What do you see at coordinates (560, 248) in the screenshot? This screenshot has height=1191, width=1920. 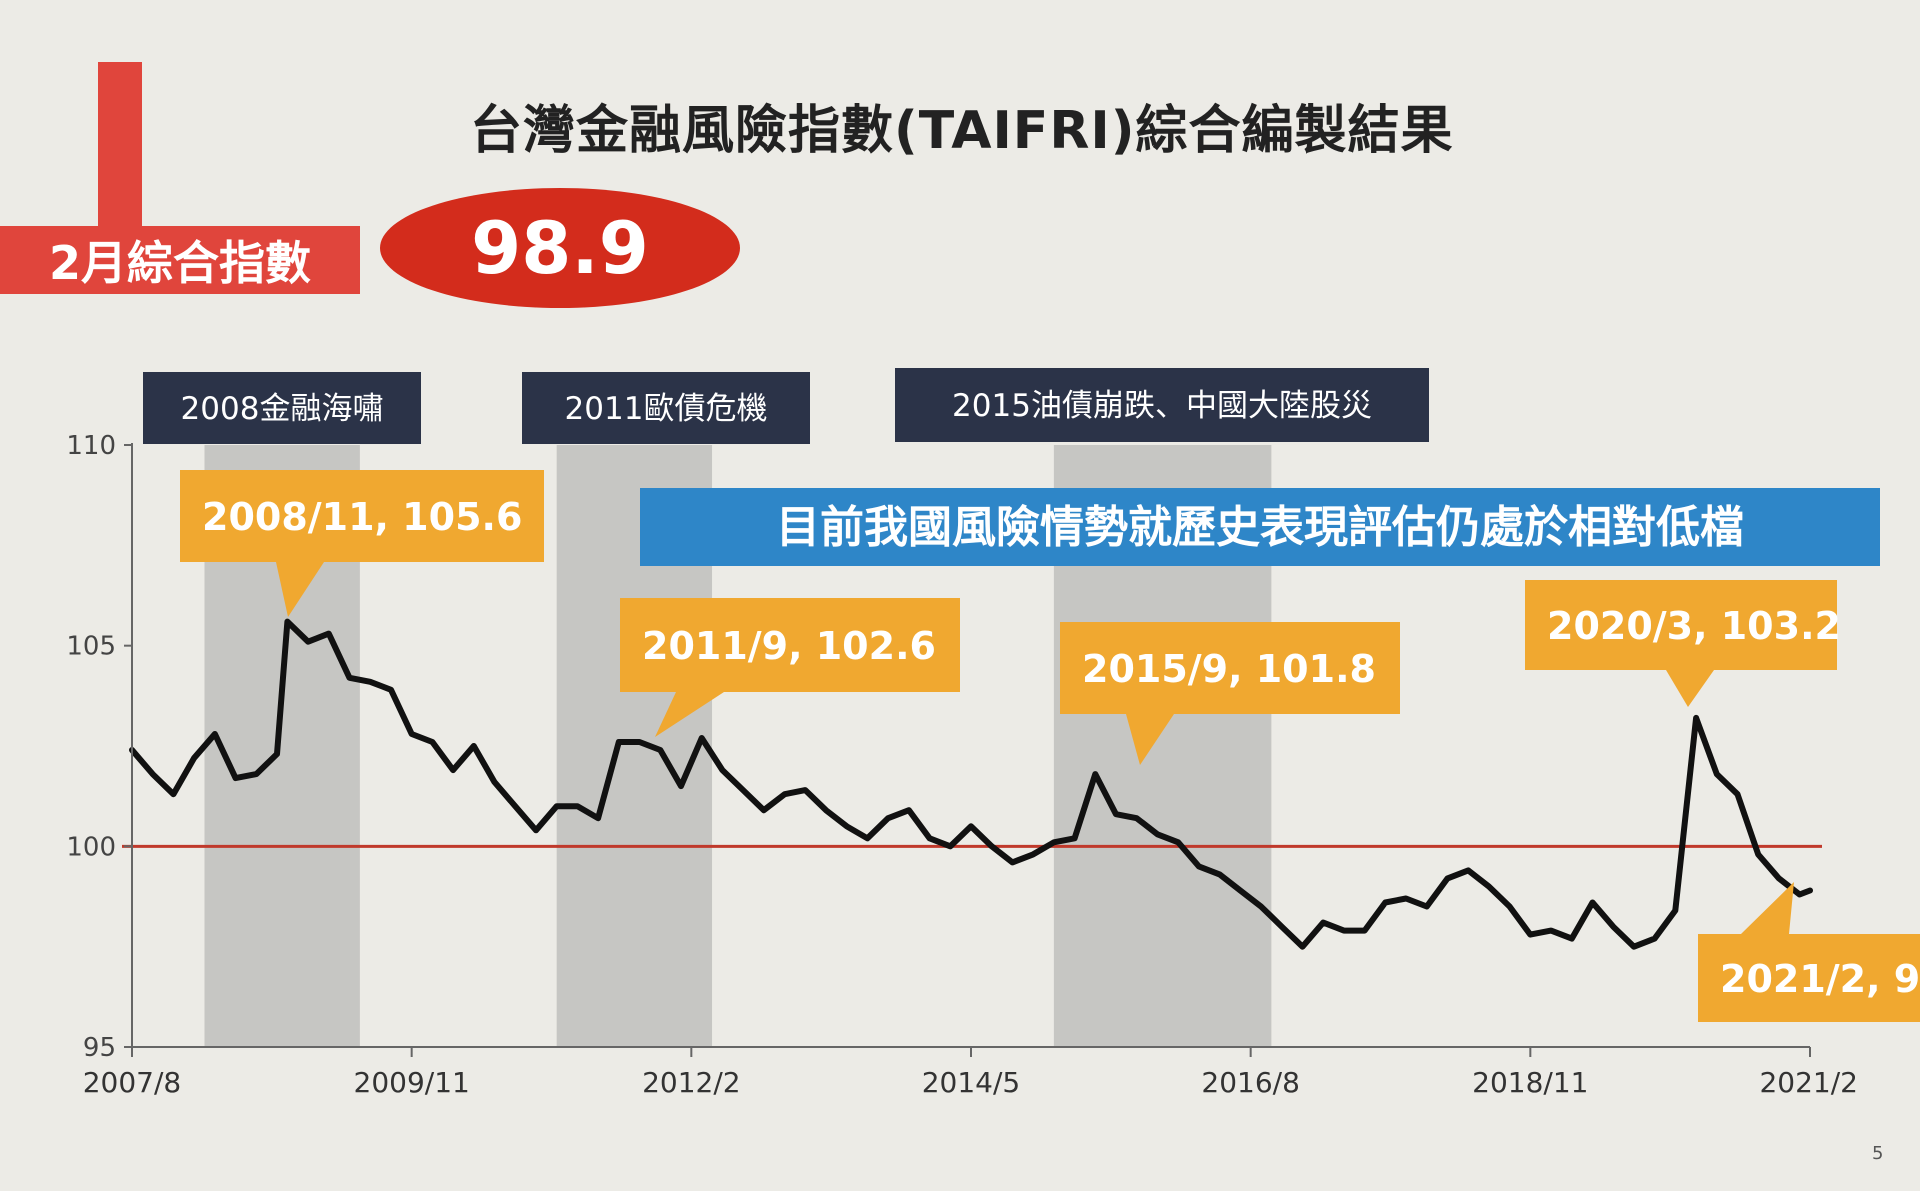 I see `index-value-badge: 98.9` at bounding box center [560, 248].